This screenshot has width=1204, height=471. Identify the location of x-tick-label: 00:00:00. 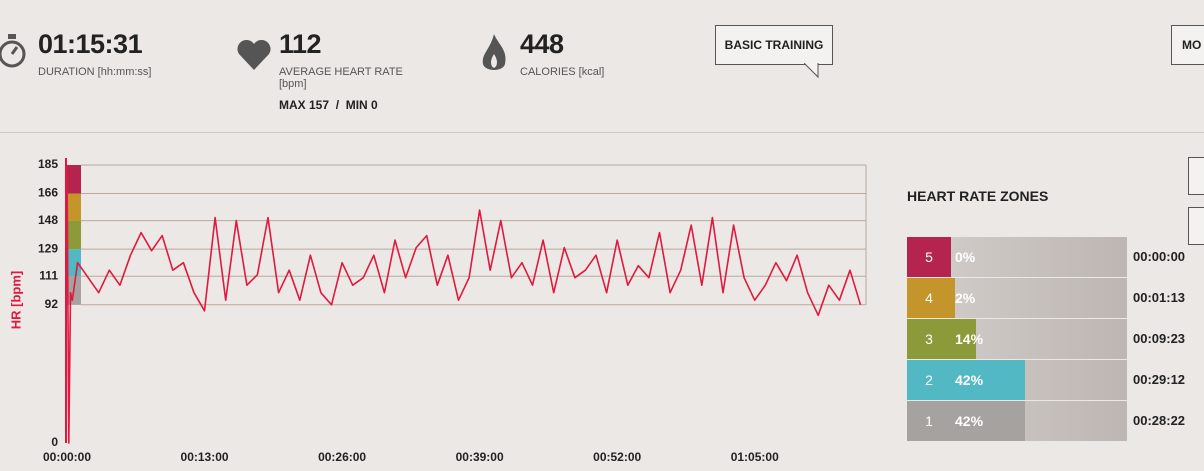
(67, 457).